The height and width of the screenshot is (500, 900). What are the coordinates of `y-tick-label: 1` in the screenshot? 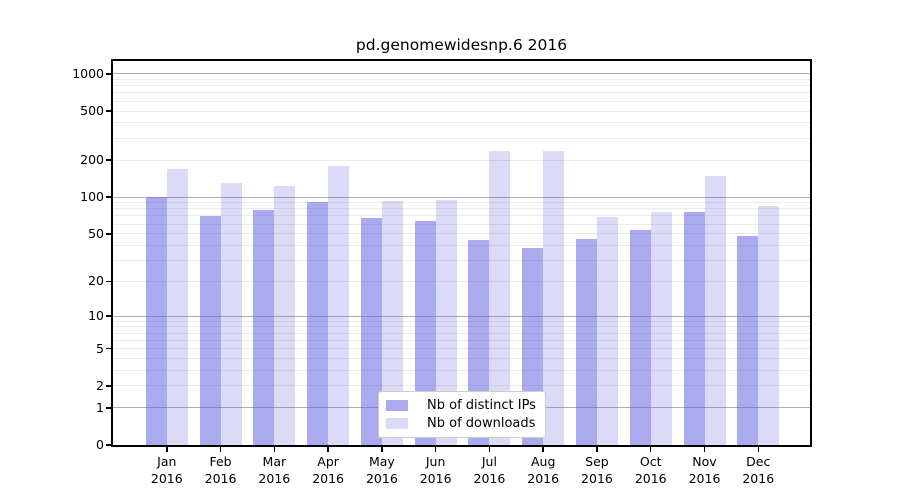 It's located at (100, 407).